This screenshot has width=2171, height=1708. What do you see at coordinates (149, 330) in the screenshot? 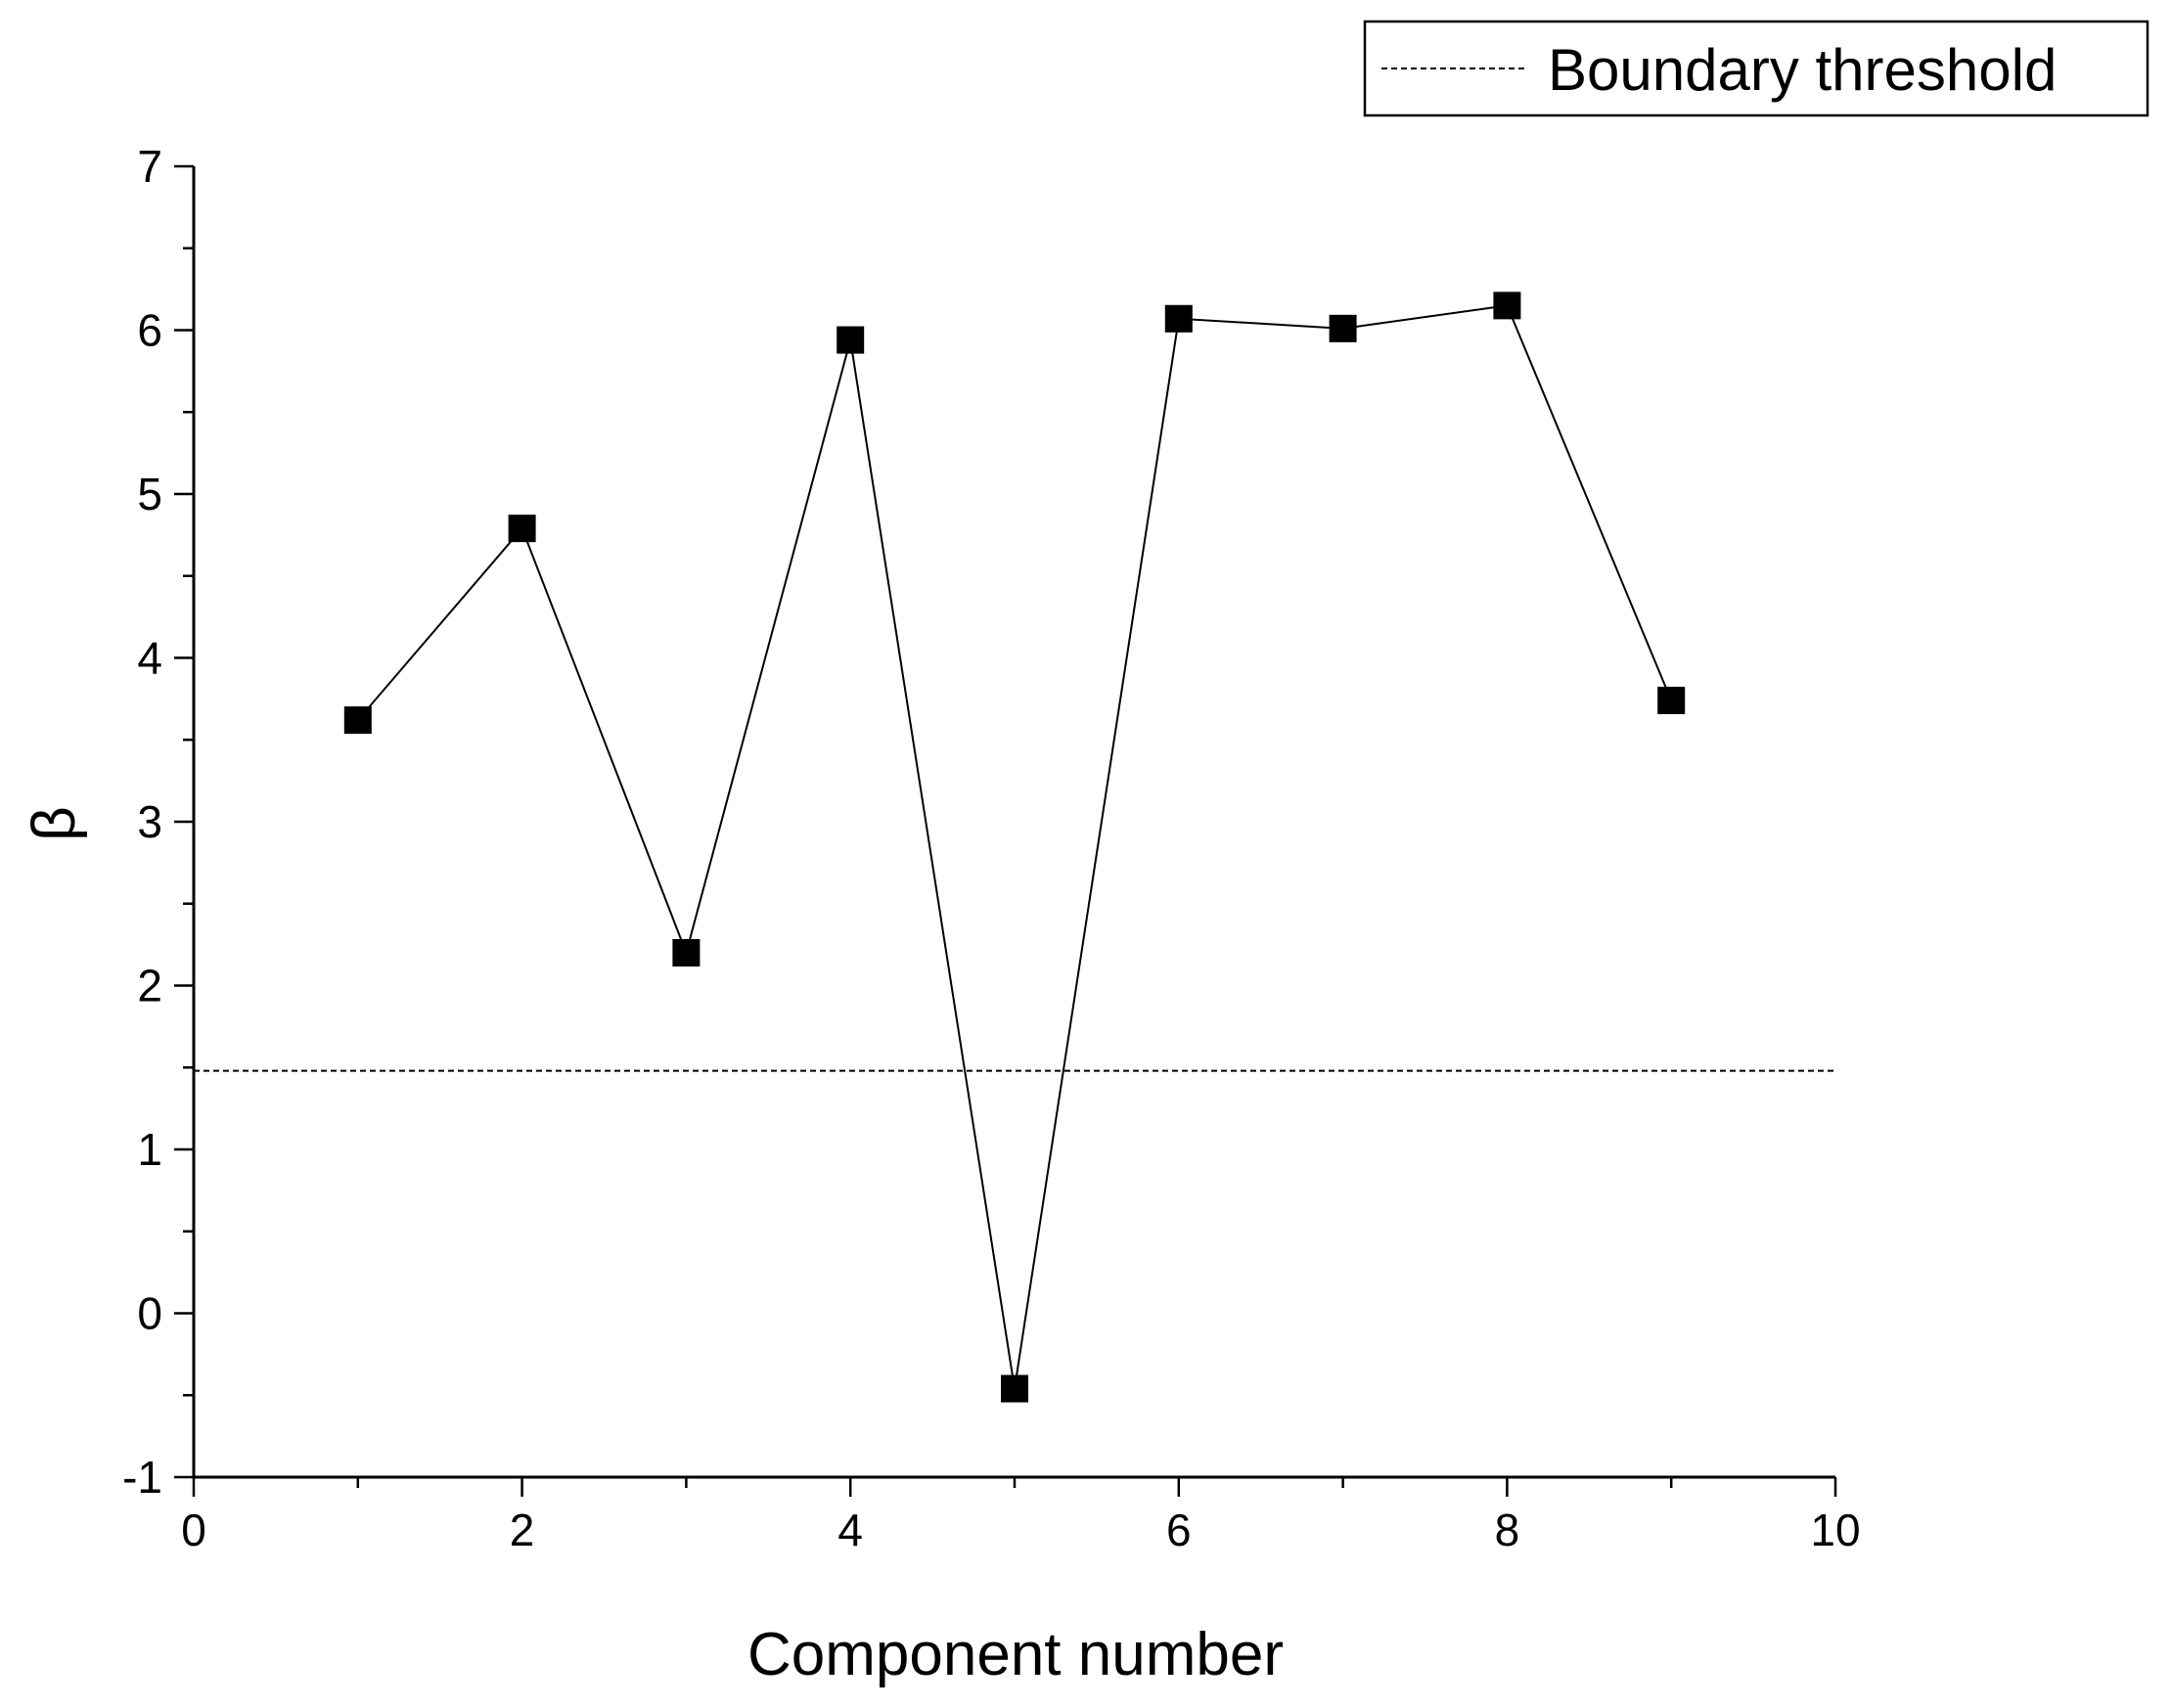
I see `y-tick-label: 6` at bounding box center [149, 330].